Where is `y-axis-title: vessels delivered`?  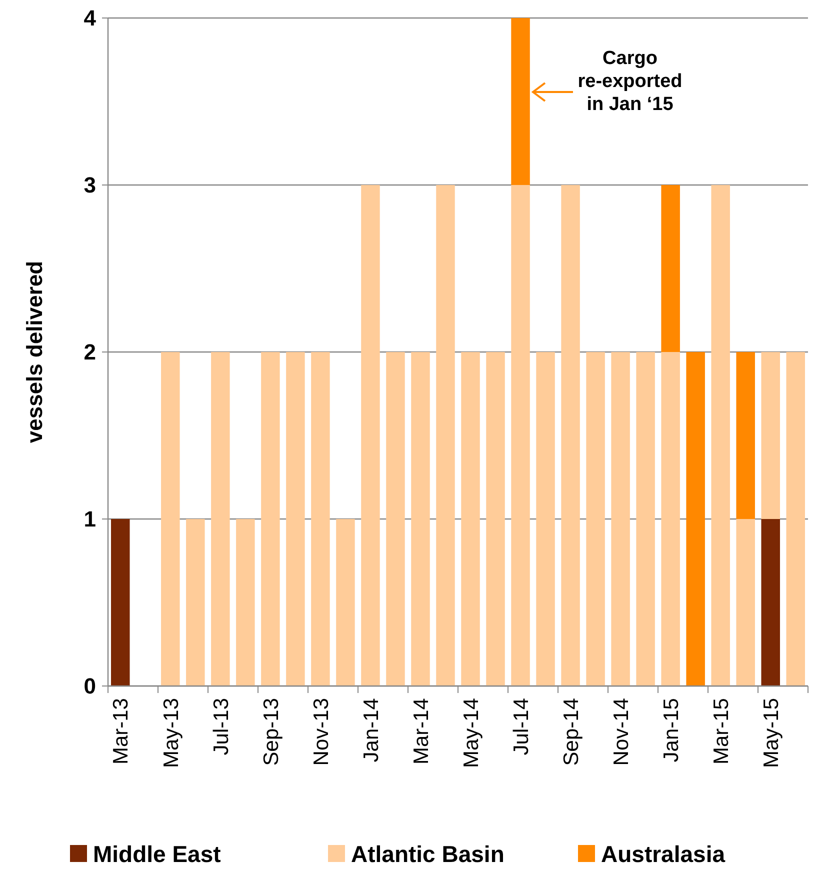 y-axis-title: vessels delivered is located at coordinates (34, 352).